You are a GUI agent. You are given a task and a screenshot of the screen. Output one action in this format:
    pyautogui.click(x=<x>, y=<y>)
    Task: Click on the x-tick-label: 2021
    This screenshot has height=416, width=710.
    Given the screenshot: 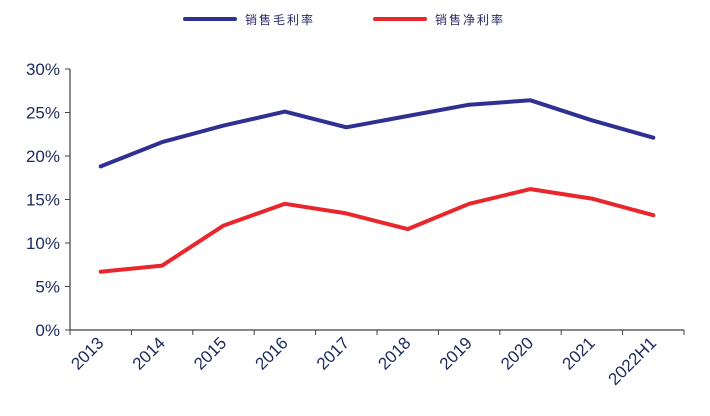 What is the action you would take?
    pyautogui.click(x=579, y=353)
    